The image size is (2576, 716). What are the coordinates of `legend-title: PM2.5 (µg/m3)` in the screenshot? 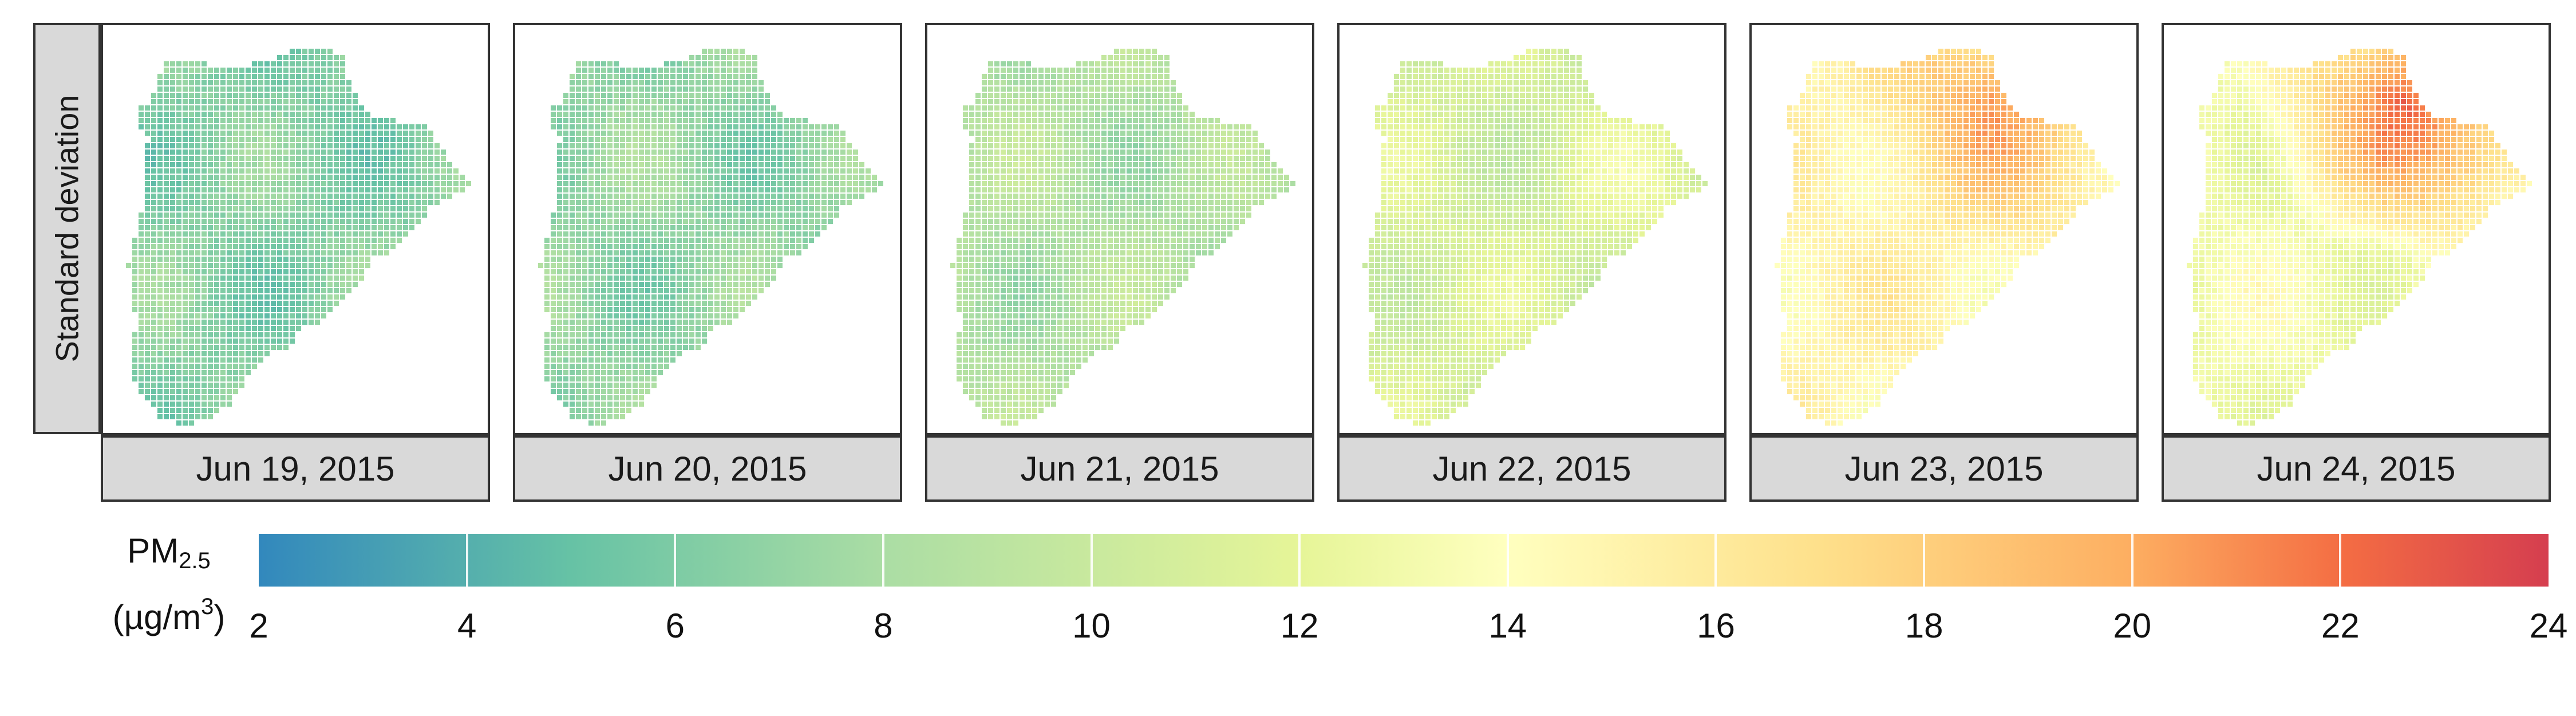 It's located at (169, 584).